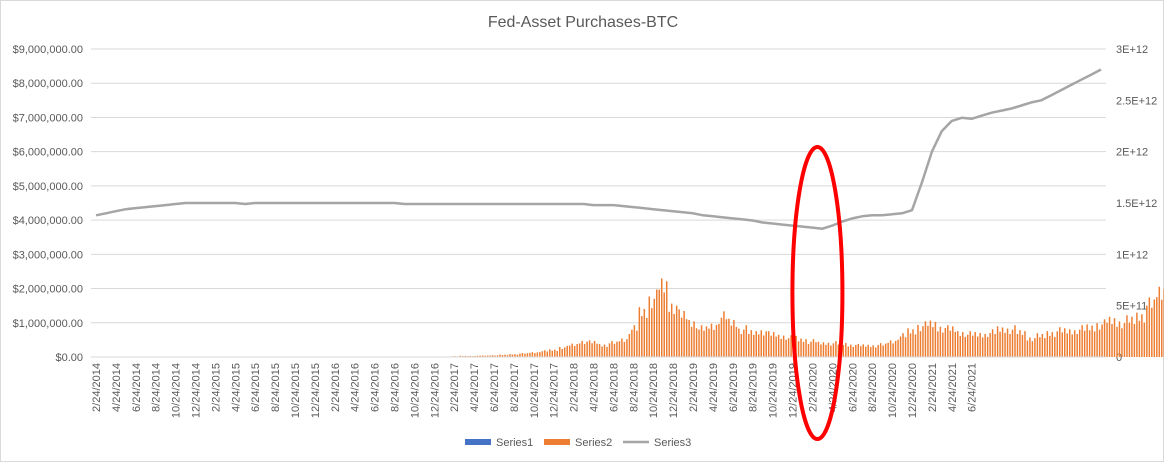  I want to click on y2-tick-label: 5E+11, so click(1131, 307).